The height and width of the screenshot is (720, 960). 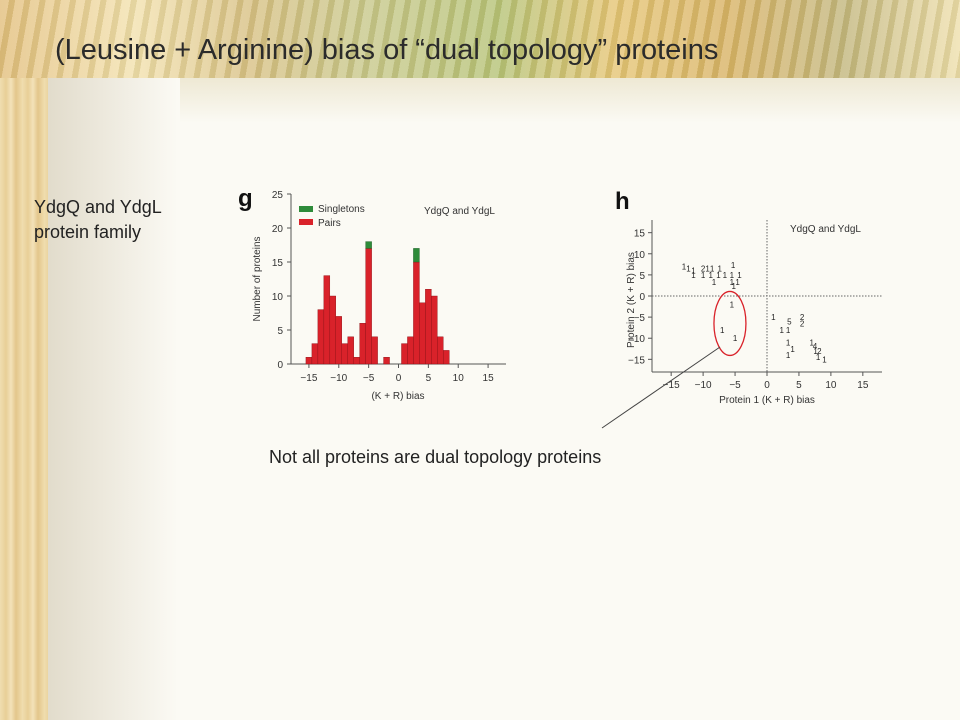 I want to click on x-axis-title: Protein 1 (K + R) bias, so click(x=767, y=400).